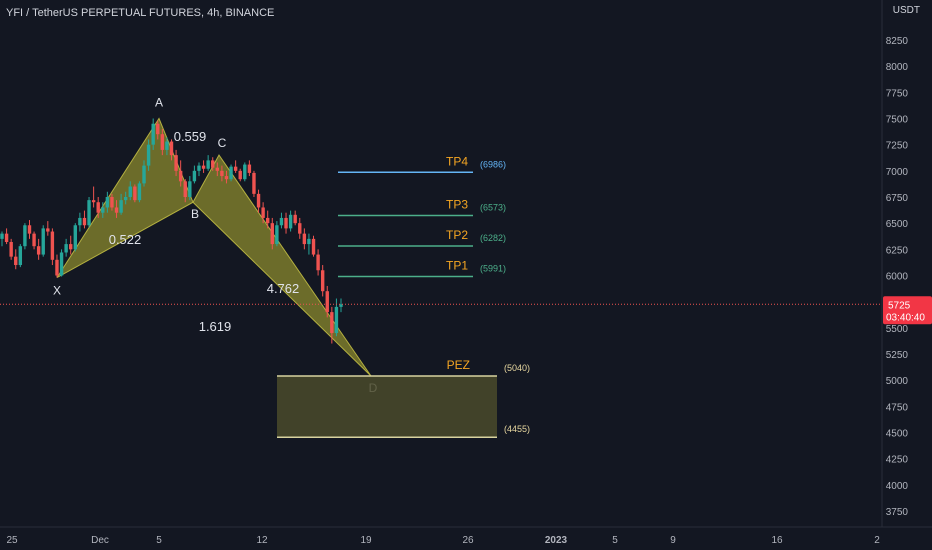 The width and height of the screenshot is (932, 550). What do you see at coordinates (468, 540) in the screenshot?
I see `time-tick-label: 26` at bounding box center [468, 540].